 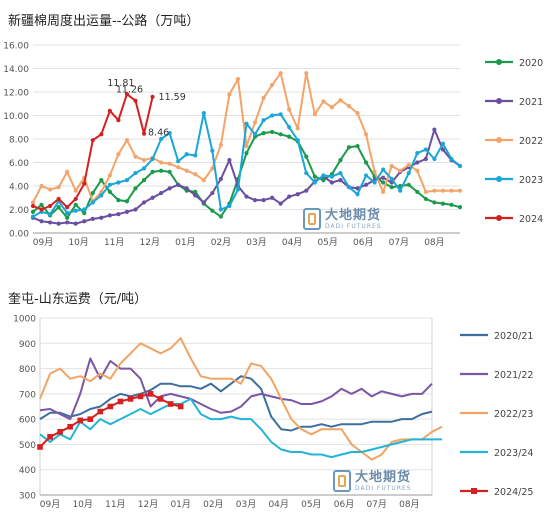 What do you see at coordinates (241, 428) in the screenshot?
I see `series-line-2023/24` at bounding box center [241, 428].